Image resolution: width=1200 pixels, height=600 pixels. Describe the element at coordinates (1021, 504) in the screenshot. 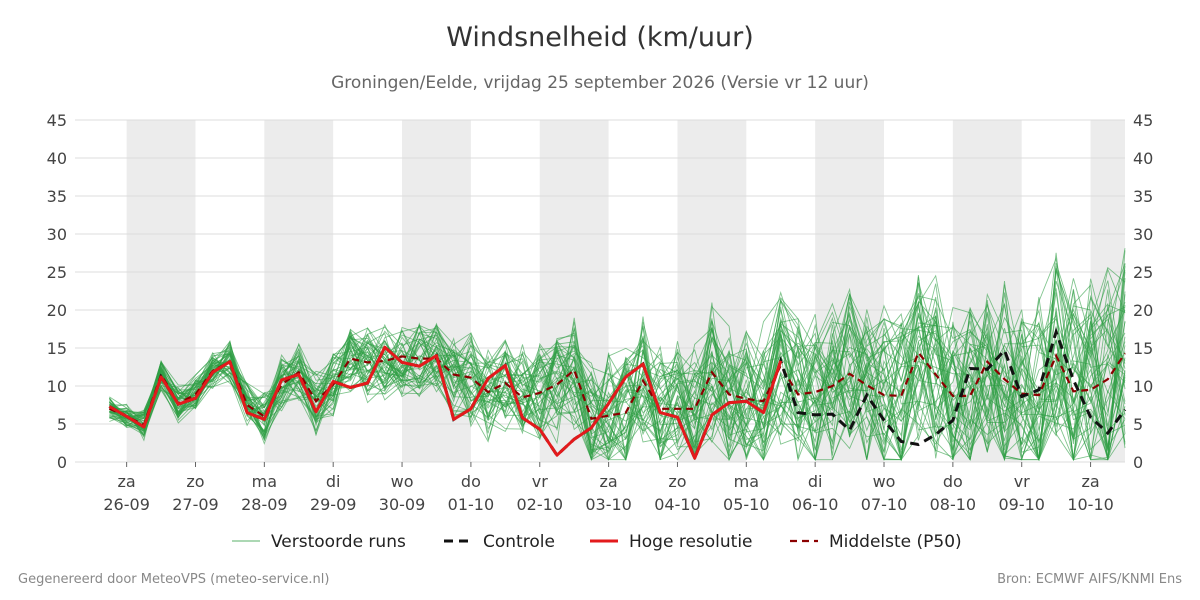

I see `x-tick-date: 09-10` at that location.